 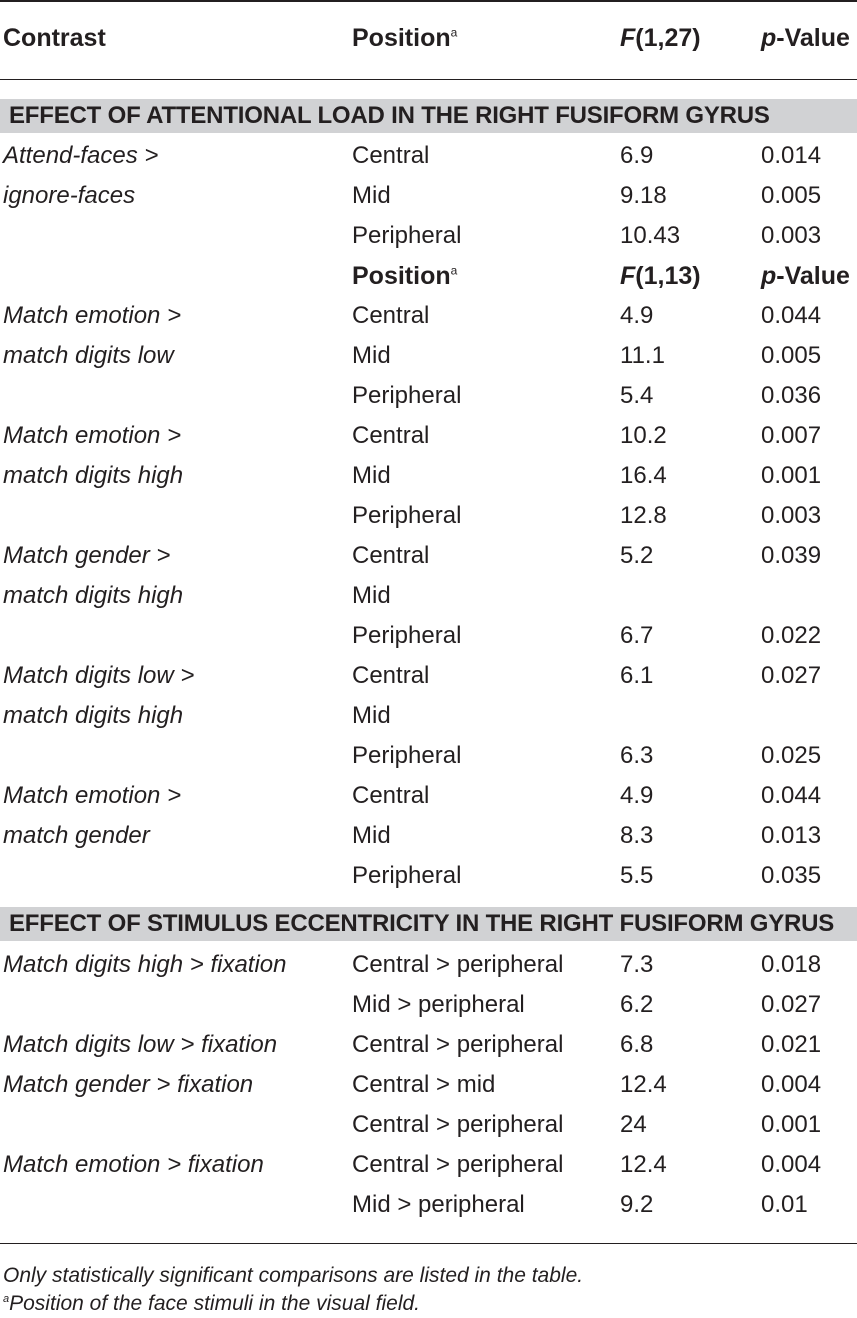 I want to click on f-value-cell: 10.43, so click(x=650, y=235).